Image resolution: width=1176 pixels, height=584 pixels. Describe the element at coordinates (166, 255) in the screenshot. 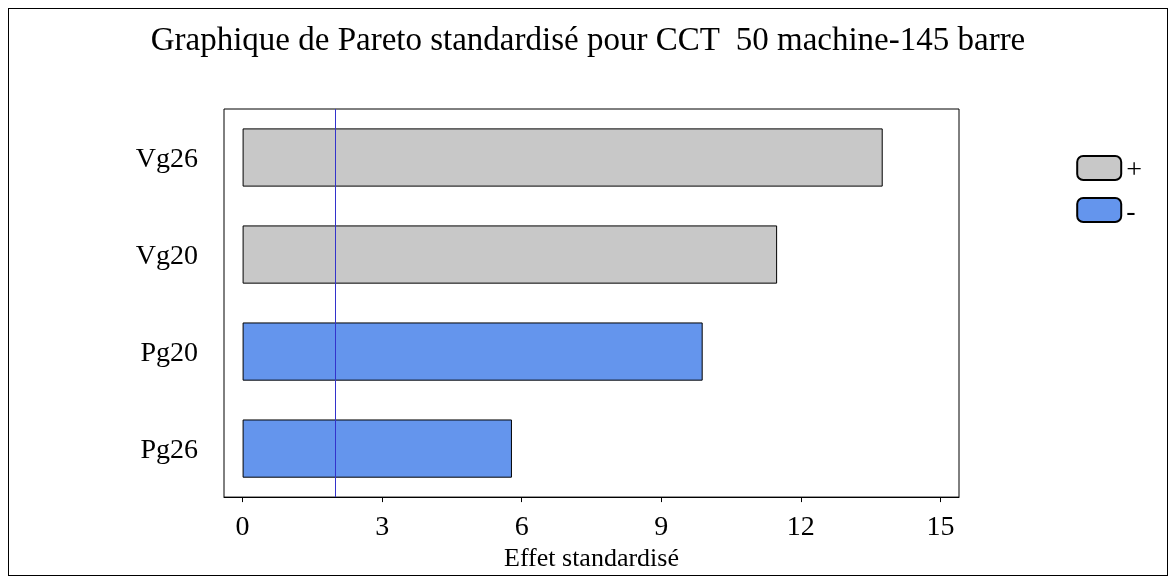

I see `y-tick-label: Vg20` at that location.